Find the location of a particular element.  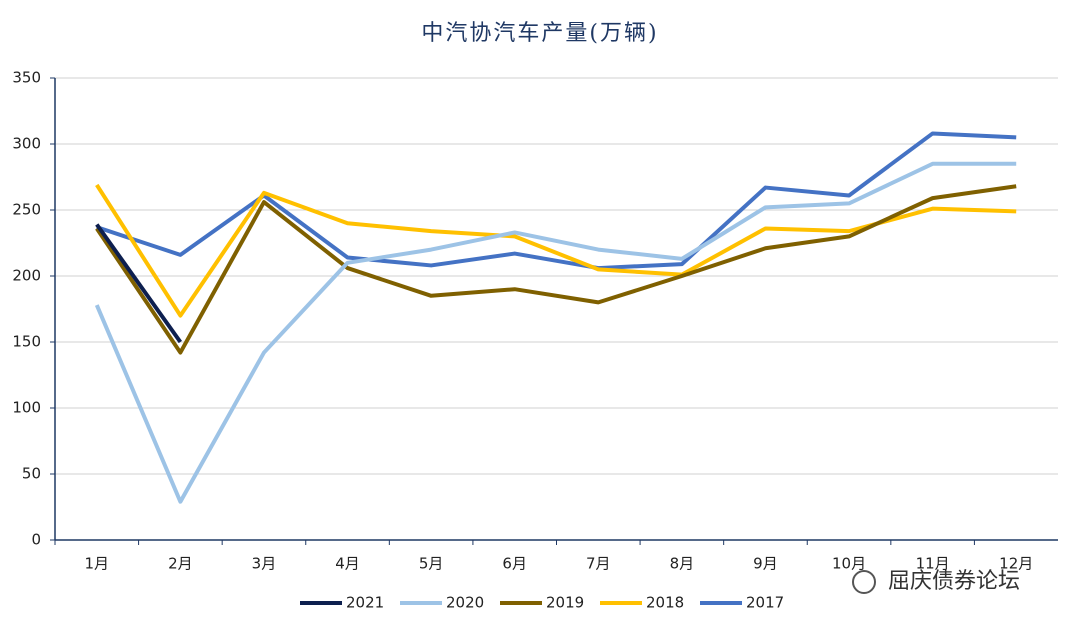

x-tick-label: 10月 is located at coordinates (849, 564).